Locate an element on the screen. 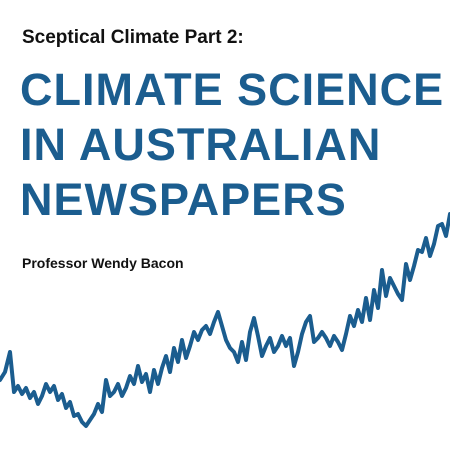 The width and height of the screenshot is (450, 450). title-line-1: CLIMATE SCIENCE is located at coordinates (232, 89).